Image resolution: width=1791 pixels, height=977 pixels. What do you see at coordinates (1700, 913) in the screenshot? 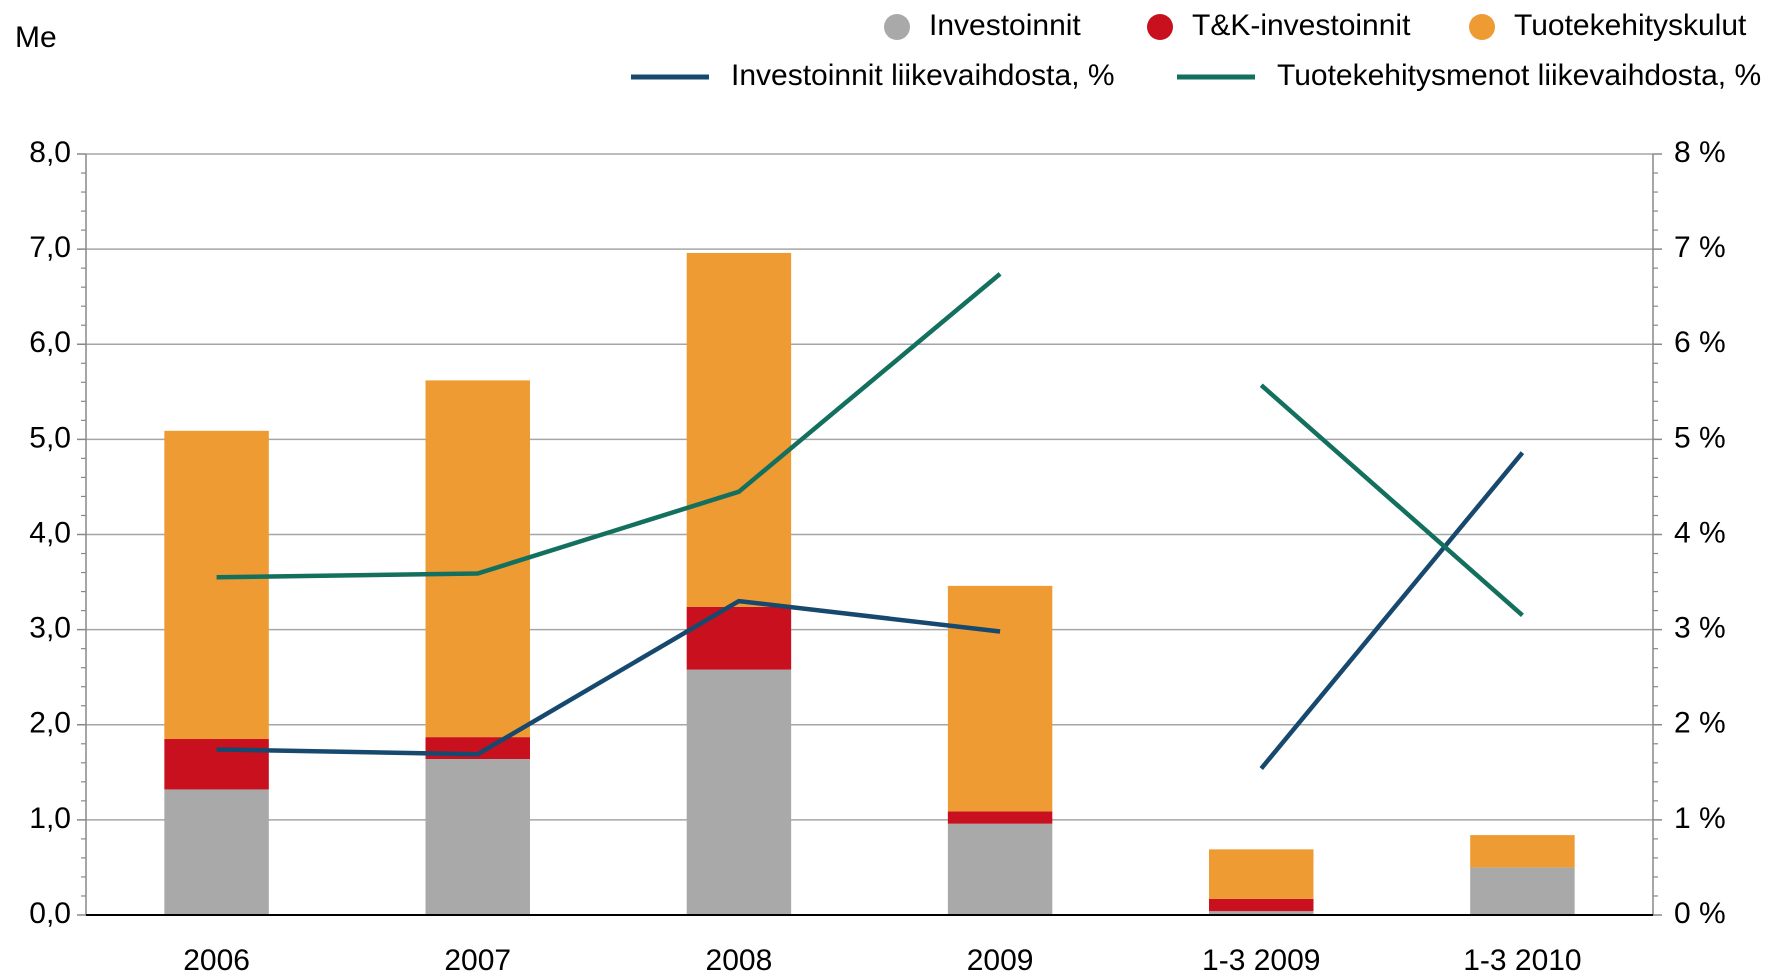
I see `y2-tick-label: 0 %` at bounding box center [1700, 913].